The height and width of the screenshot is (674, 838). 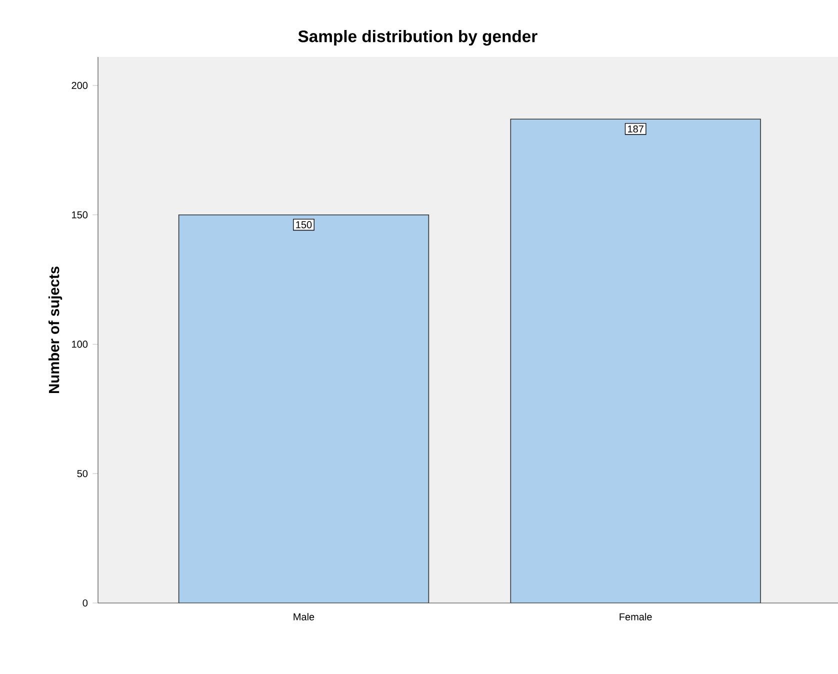 I want to click on y-tick-label: 0, so click(x=85, y=603).